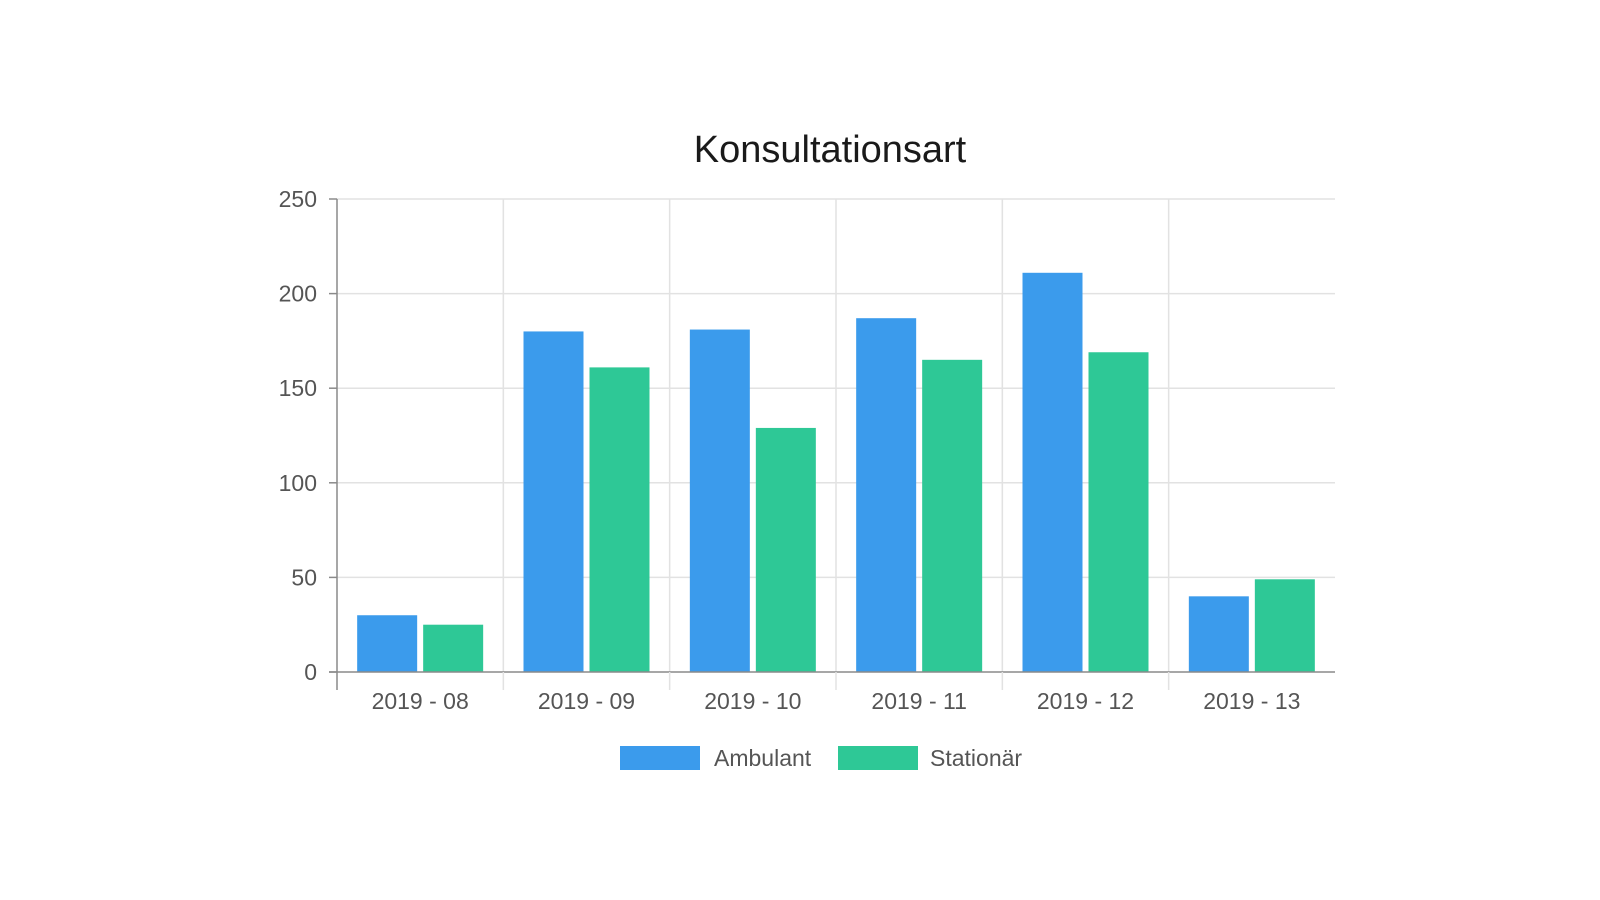  Describe the element at coordinates (830, 150) in the screenshot. I see `chart-title: Konsultationsart` at that location.